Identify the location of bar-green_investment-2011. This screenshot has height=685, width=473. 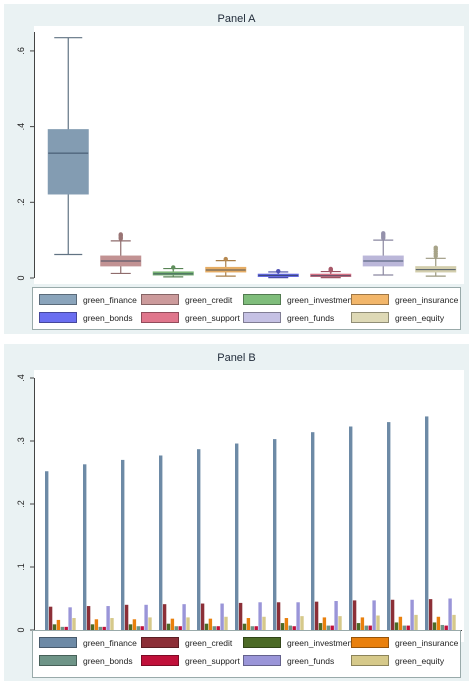
(92, 627).